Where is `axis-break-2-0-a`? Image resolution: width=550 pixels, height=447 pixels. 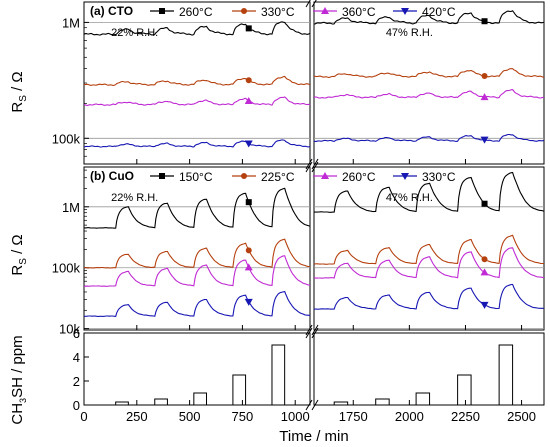 axis-break-2-0-a is located at coordinates (309, 333).